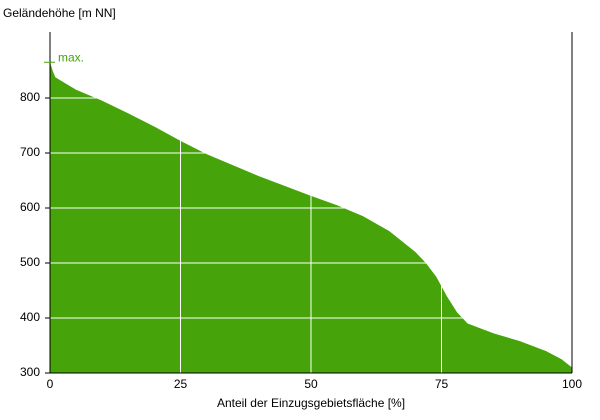  What do you see at coordinates (572, 384) in the screenshot?
I see `x-tick-label: 100` at bounding box center [572, 384].